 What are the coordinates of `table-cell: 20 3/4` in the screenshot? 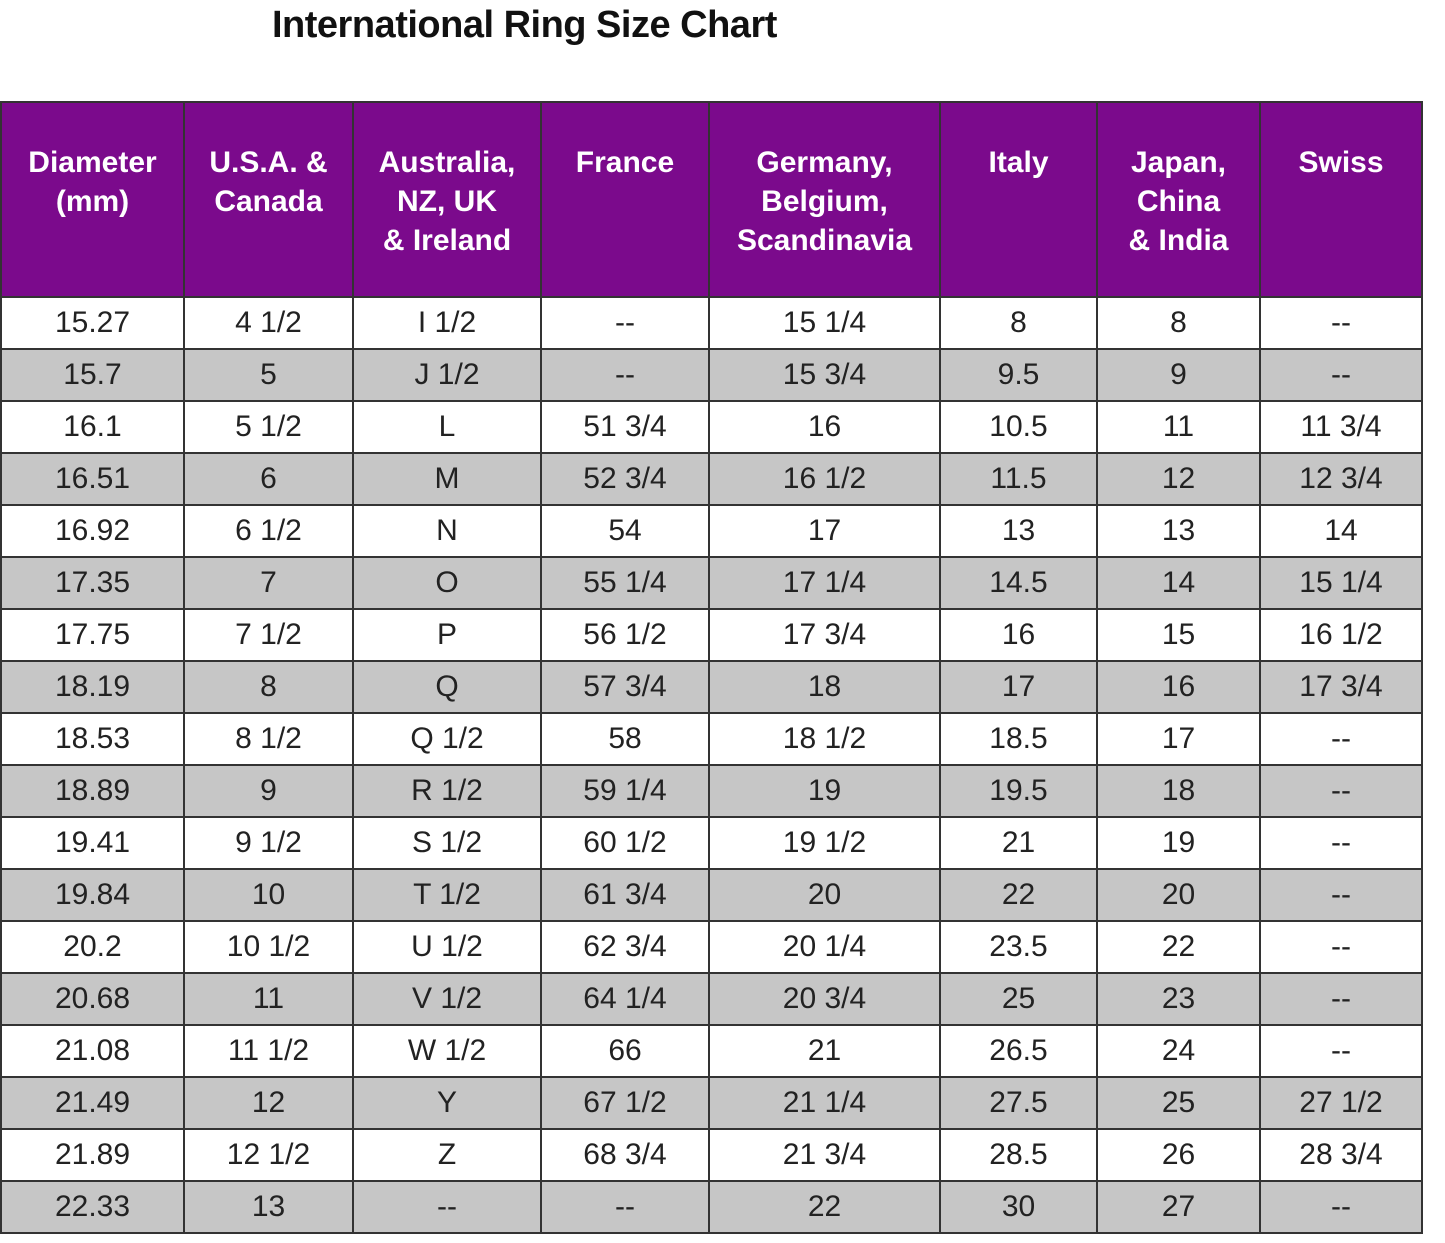 It's located at (824, 999).